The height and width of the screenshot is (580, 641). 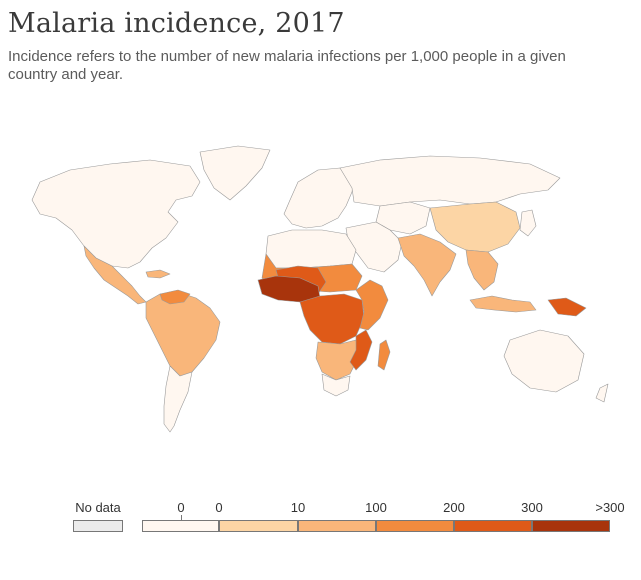 What do you see at coordinates (450, 181) in the screenshot?
I see `region-russia` at bounding box center [450, 181].